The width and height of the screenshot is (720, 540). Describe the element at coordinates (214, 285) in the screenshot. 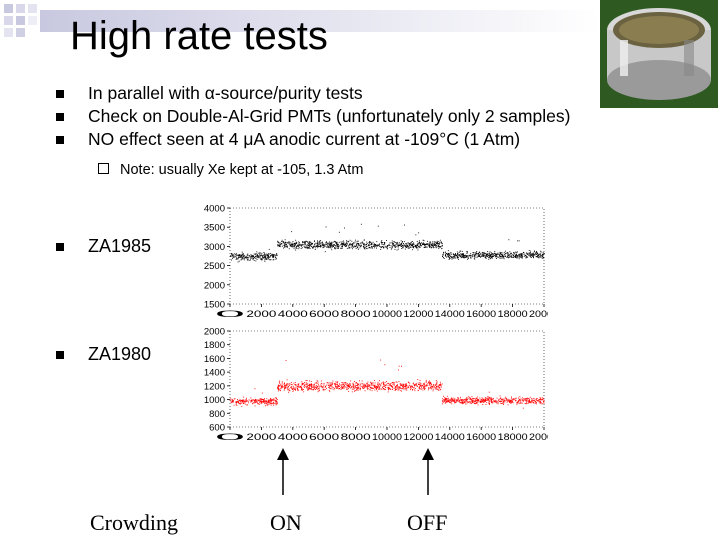

I see `y-tick-label: 2000` at that location.